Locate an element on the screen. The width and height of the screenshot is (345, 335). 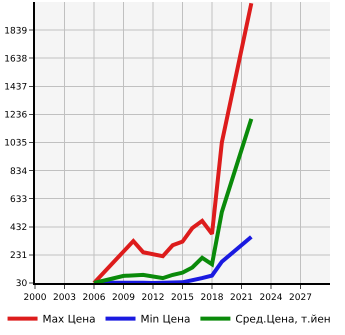
legend-label: Max Цена is located at coordinates (69, 320).